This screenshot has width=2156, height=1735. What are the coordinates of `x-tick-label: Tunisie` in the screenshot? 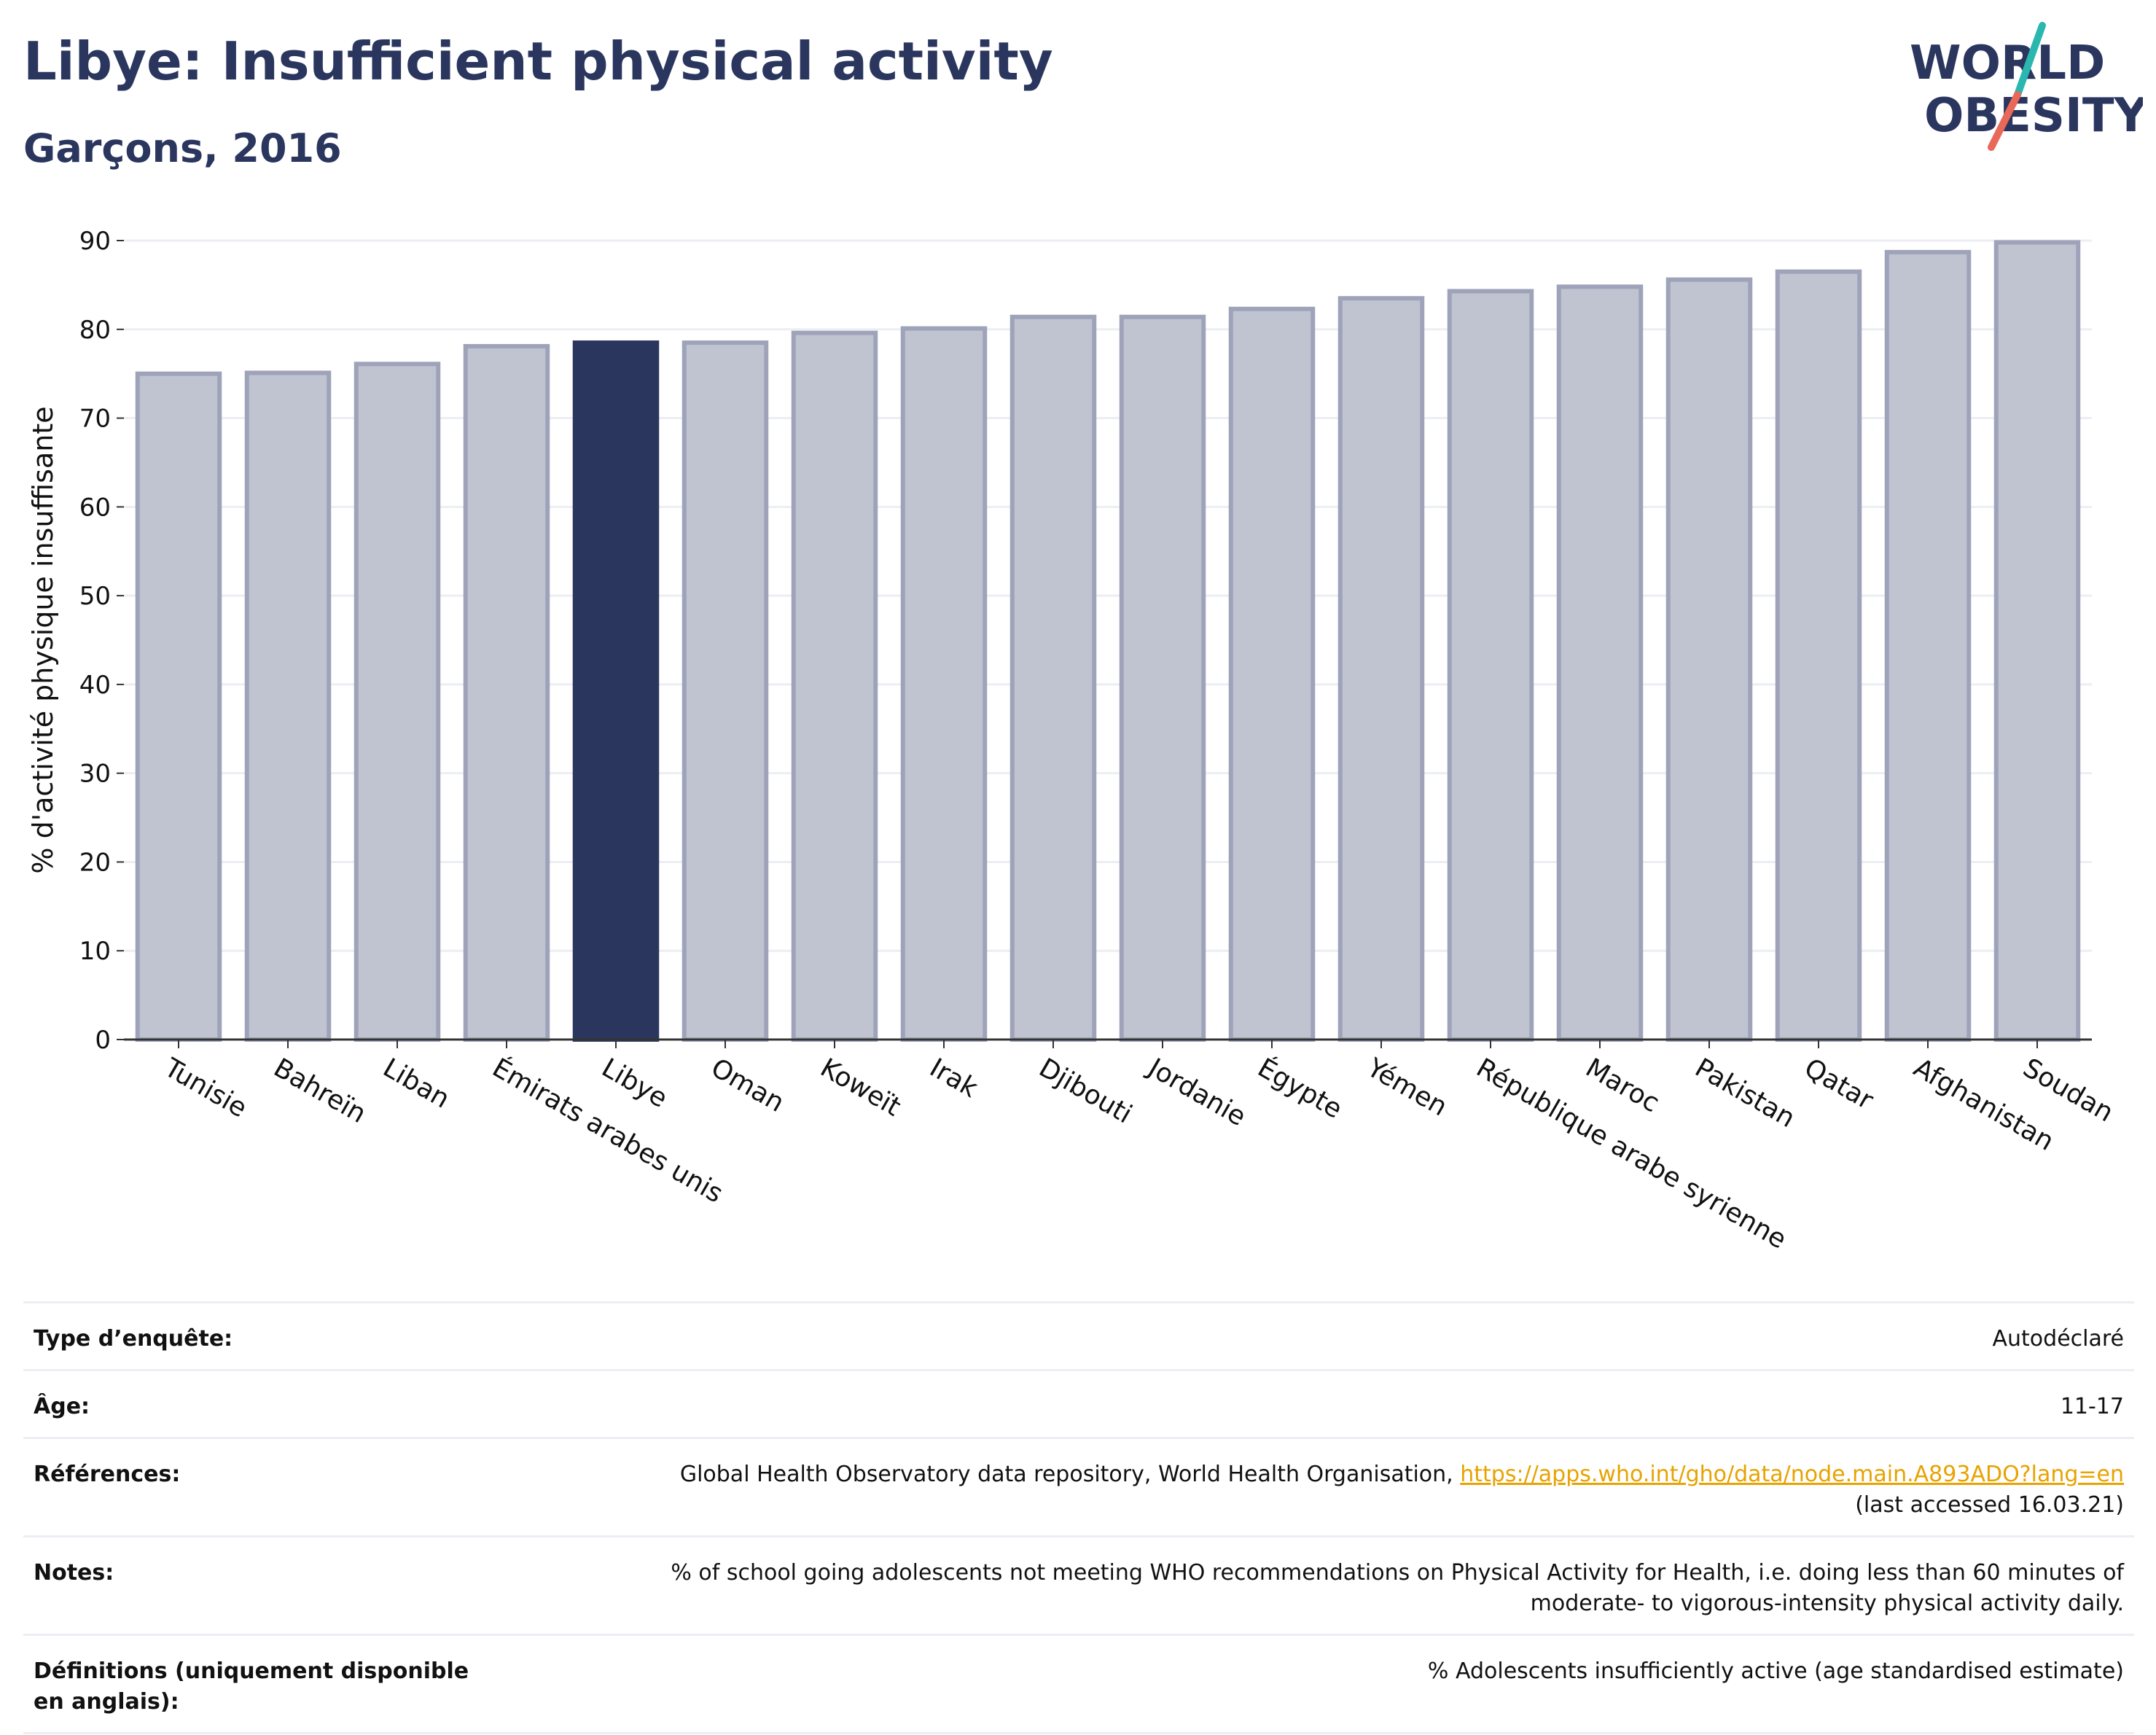 It's located at (205, 1088).